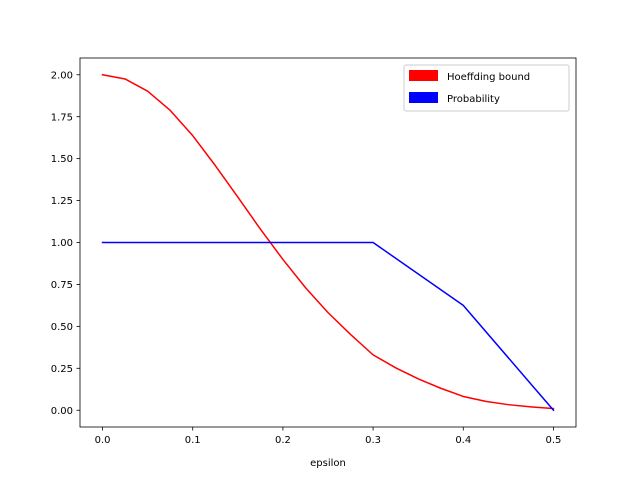 The width and height of the screenshot is (640, 480). Describe the element at coordinates (488, 77) in the screenshot. I see `legend-entry-label: Hoeffding bound` at that location.